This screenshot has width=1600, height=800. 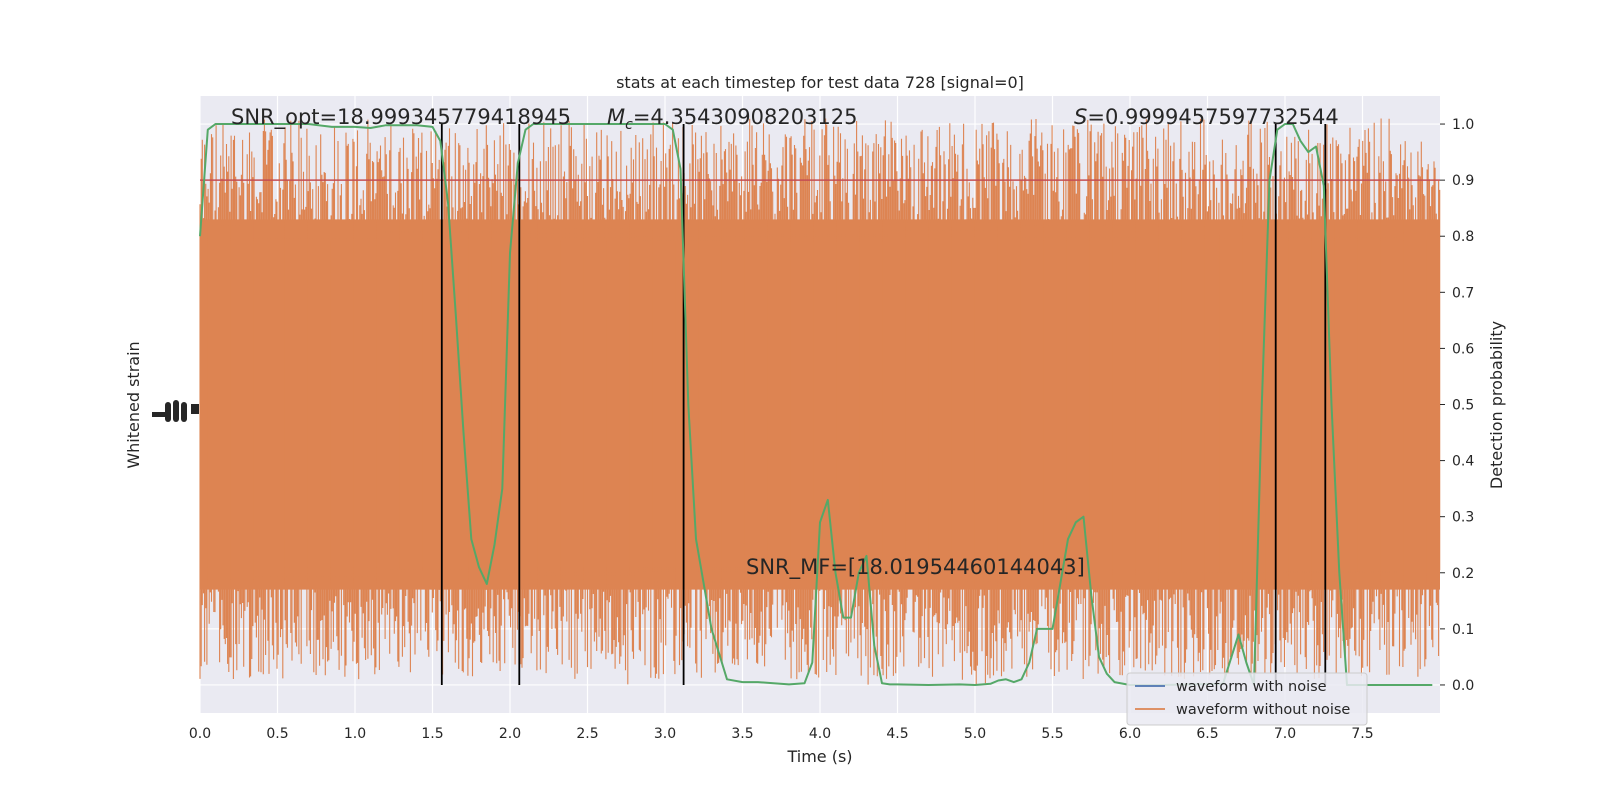 I want to click on y-tick-label: 0.2, so click(x=1463, y=574).